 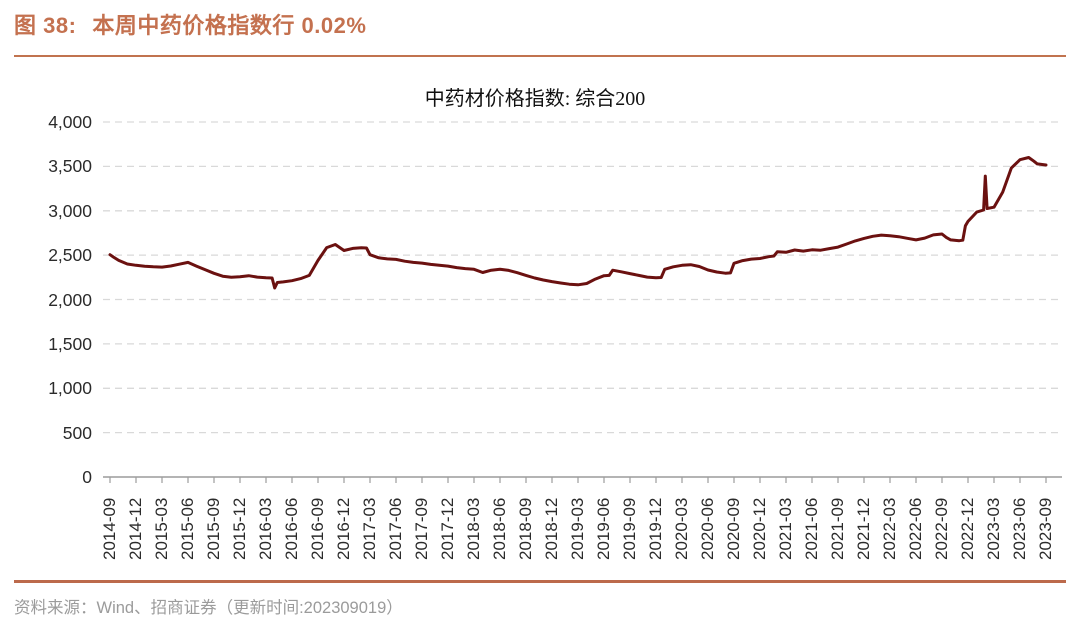 I want to click on y-axis-label: 0, so click(x=87, y=477).